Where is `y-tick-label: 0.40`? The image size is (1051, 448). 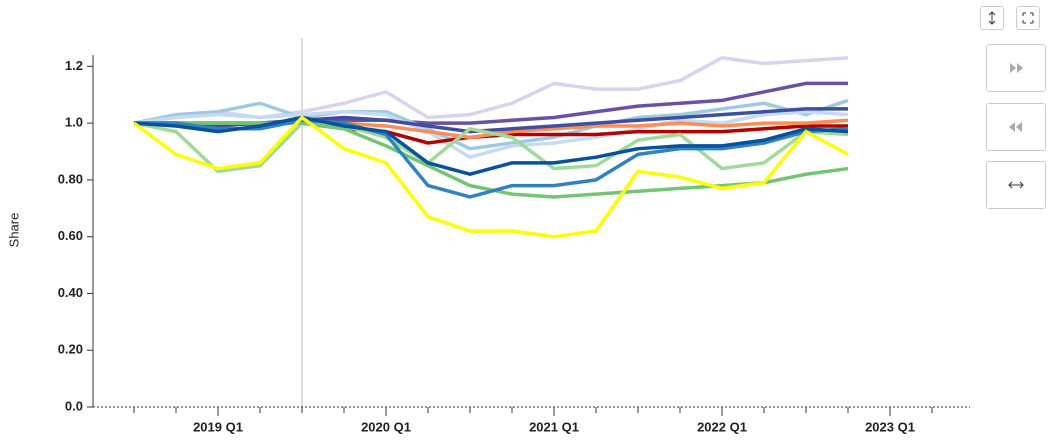 y-tick-label: 0.40 is located at coordinates (70, 292).